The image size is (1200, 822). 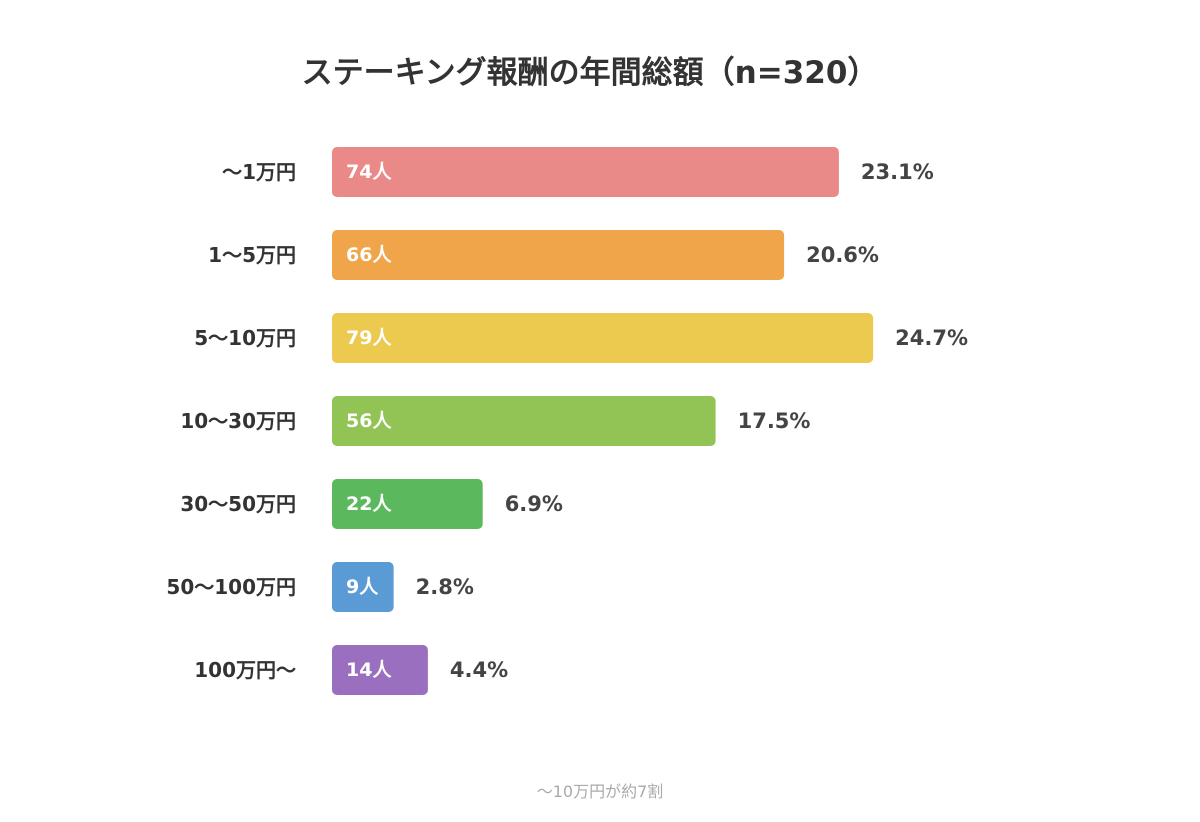 I want to click on bar-count-label: 9人, so click(x=362, y=587).